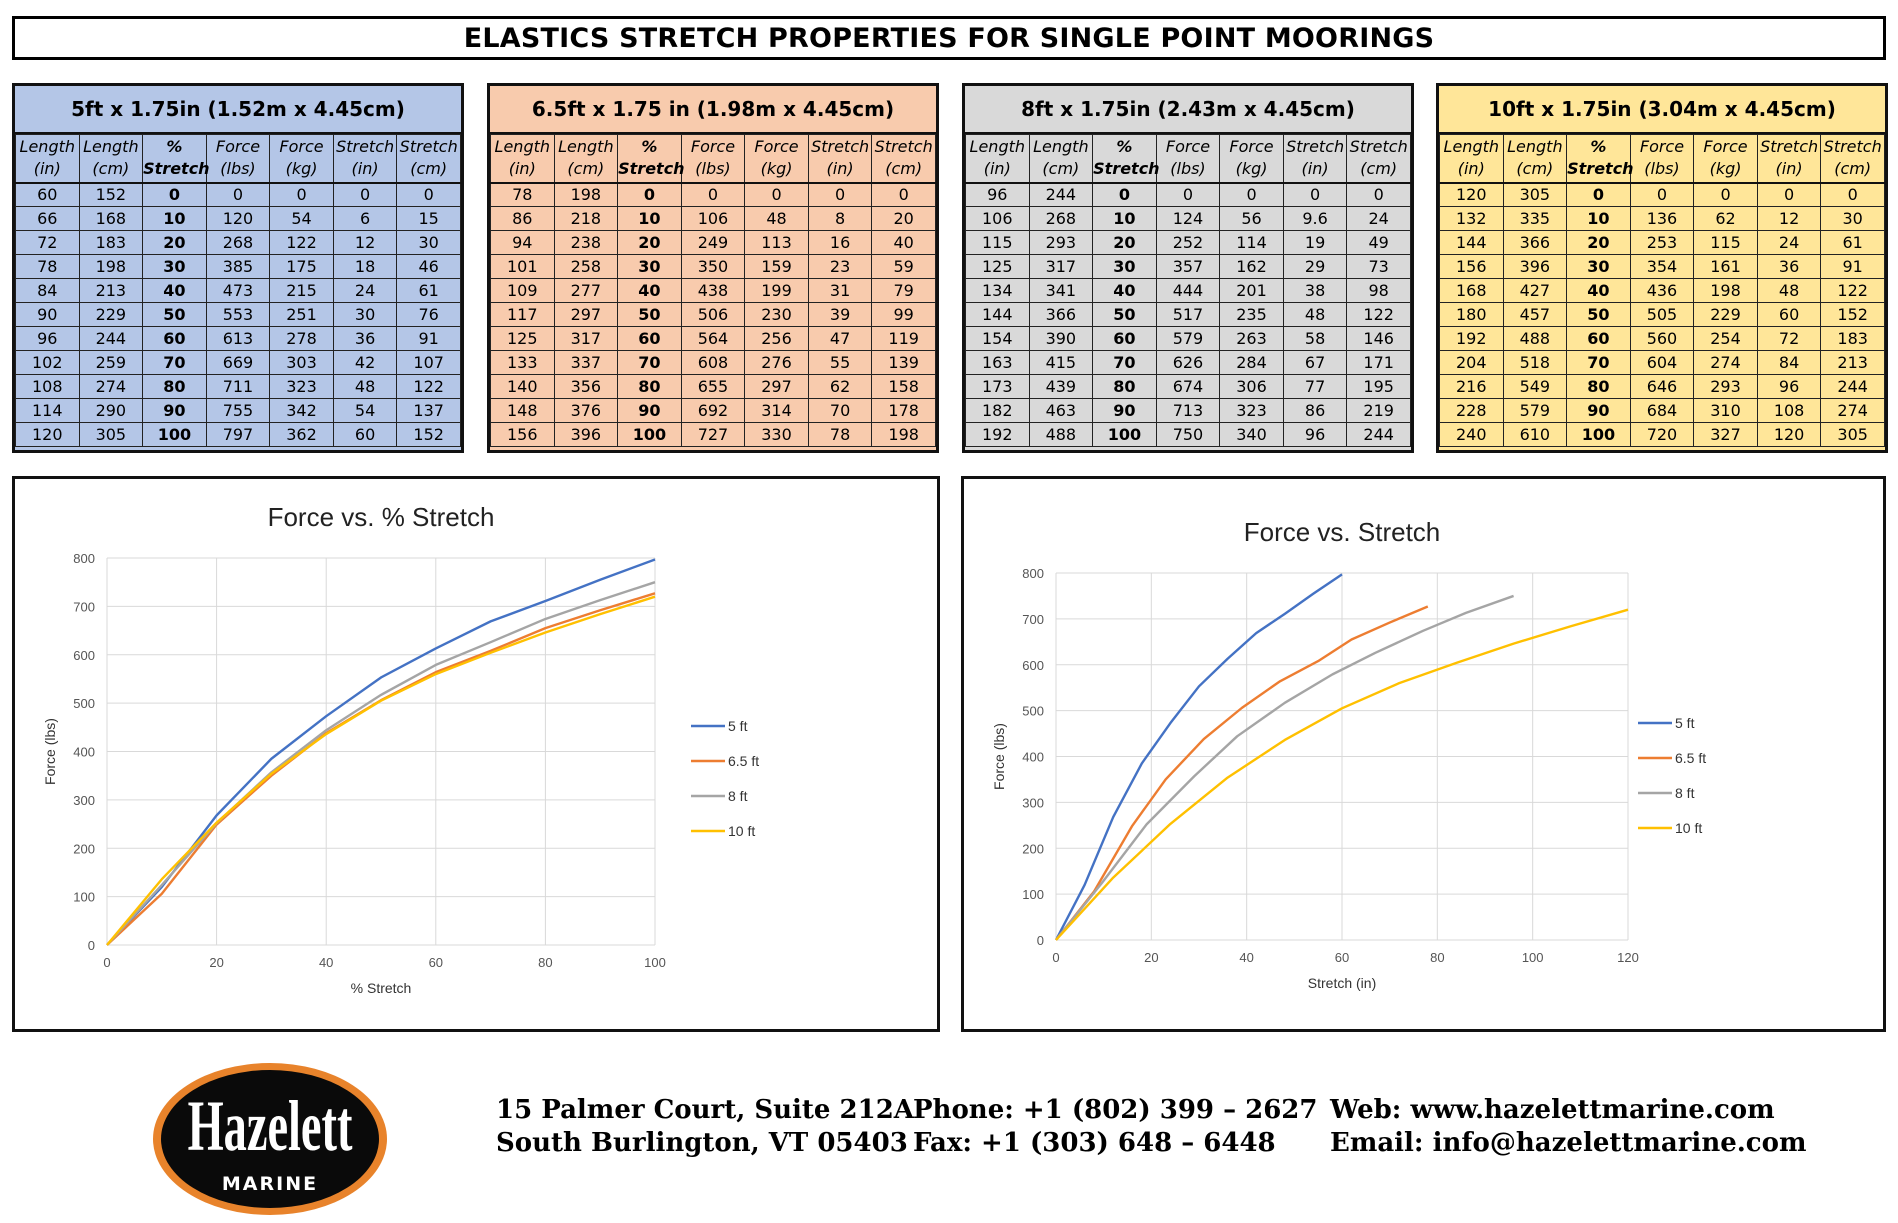 The width and height of the screenshot is (1898, 1223). Describe the element at coordinates (997, 362) in the screenshot. I see `table-cell: 163` at that location.